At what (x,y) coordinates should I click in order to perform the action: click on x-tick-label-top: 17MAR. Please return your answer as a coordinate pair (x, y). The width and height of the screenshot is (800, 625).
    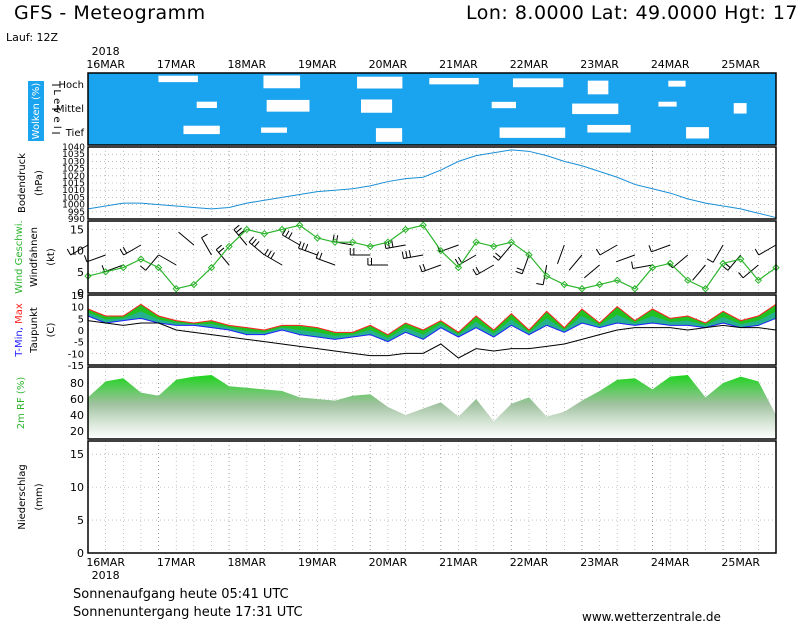
    Looking at the image, I should click on (176, 64).